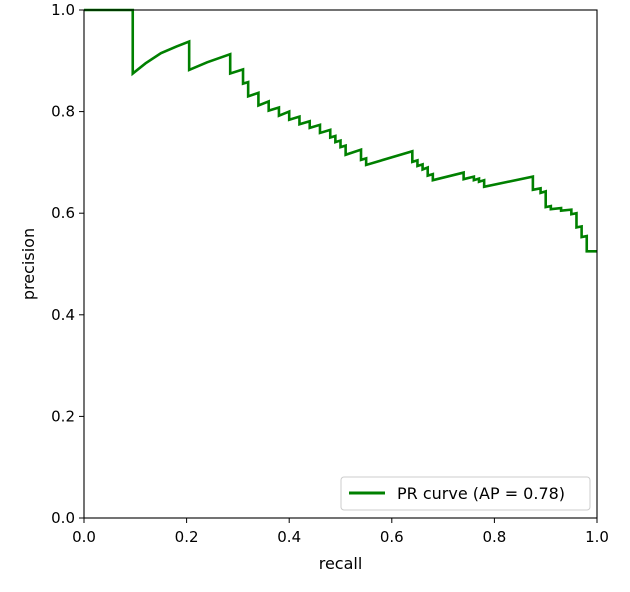 The image size is (630, 592). I want to click on legend-entry-label: PR curve (AP = 0.78), so click(481, 493).